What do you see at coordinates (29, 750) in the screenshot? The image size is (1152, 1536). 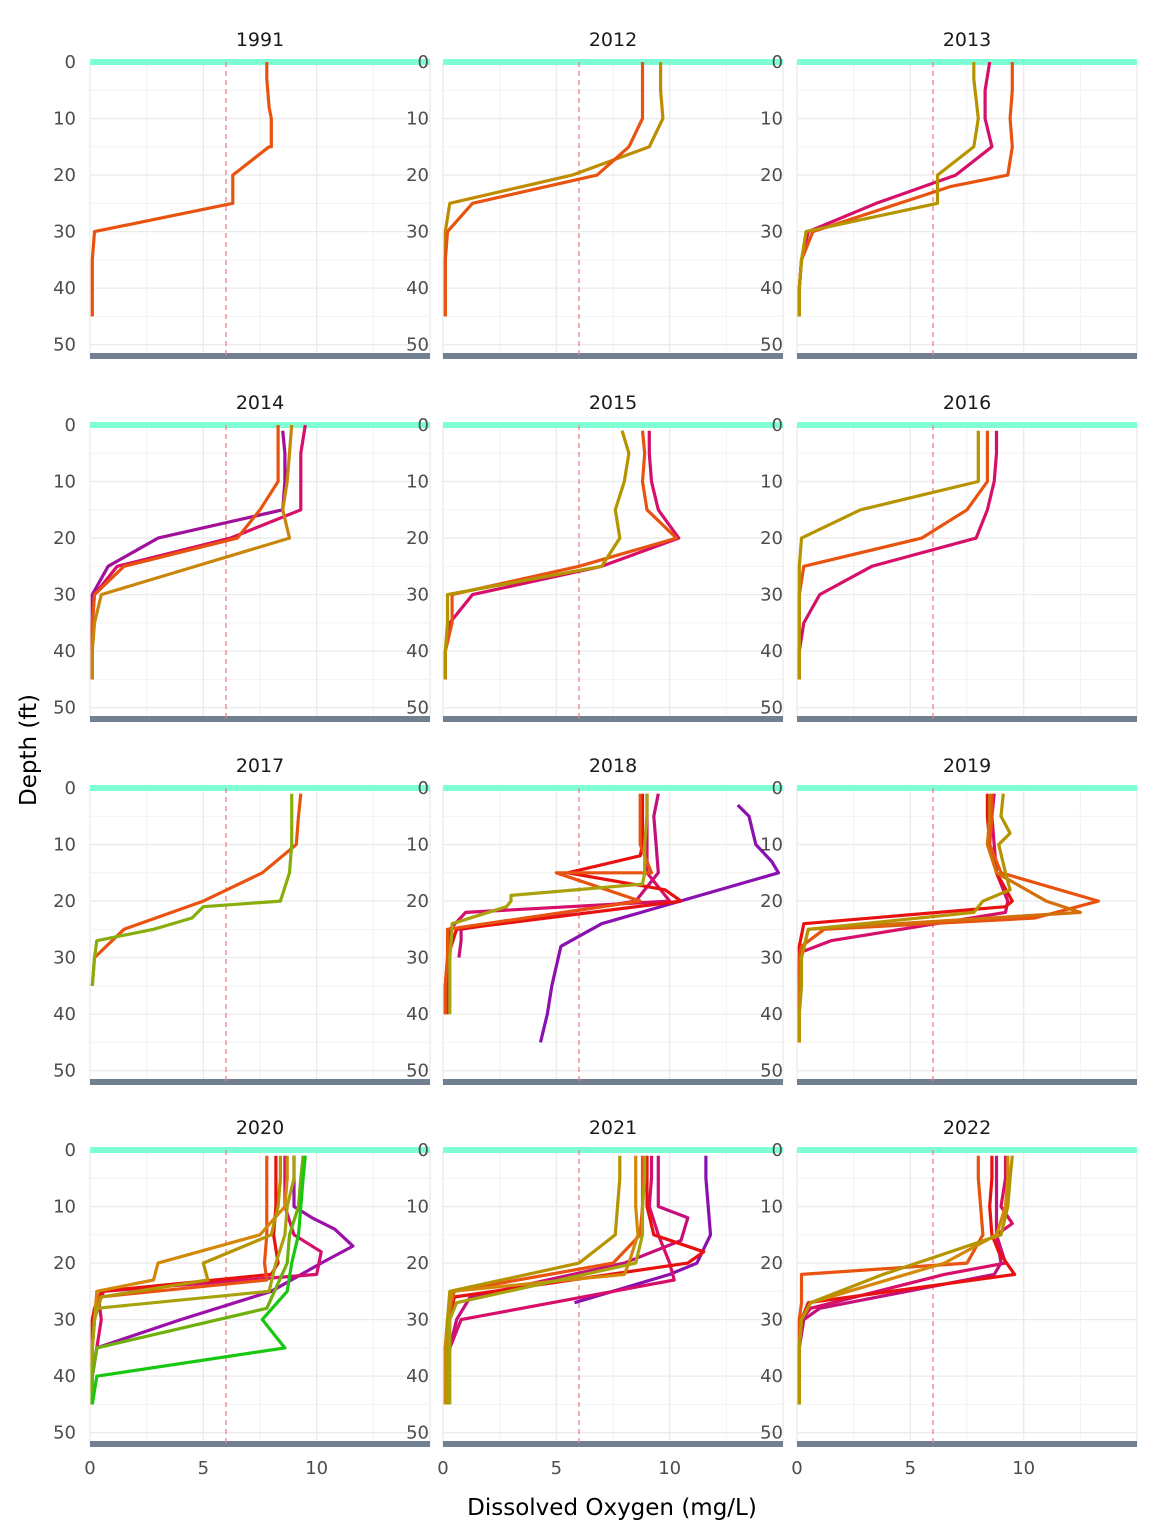 I see `y-axis-title: Depth (ft)` at bounding box center [29, 750].